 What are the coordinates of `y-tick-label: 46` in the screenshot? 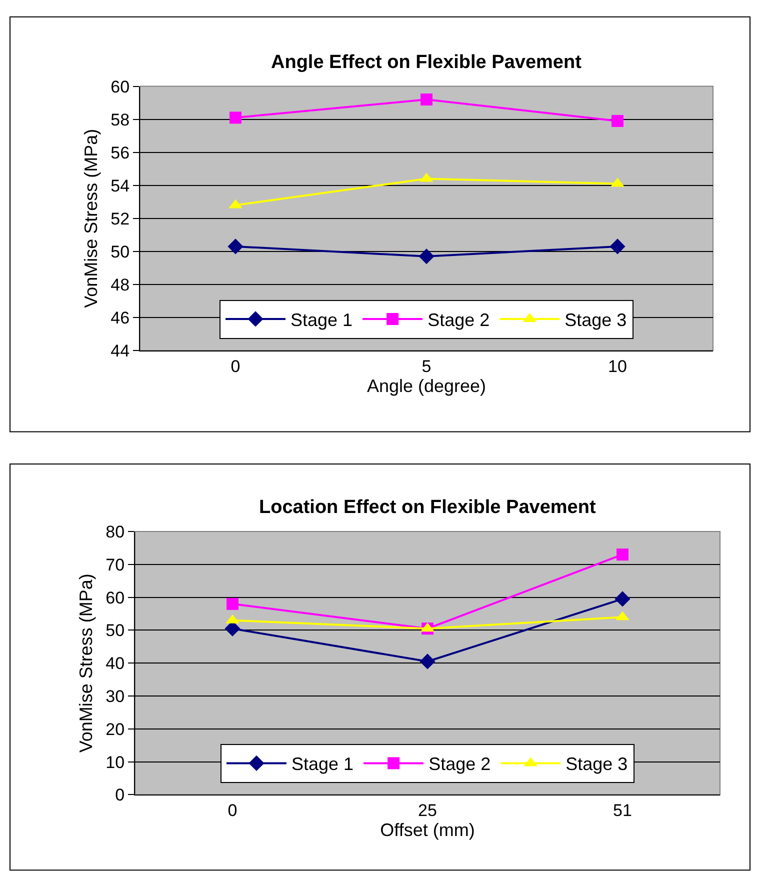 It's located at (120, 318).